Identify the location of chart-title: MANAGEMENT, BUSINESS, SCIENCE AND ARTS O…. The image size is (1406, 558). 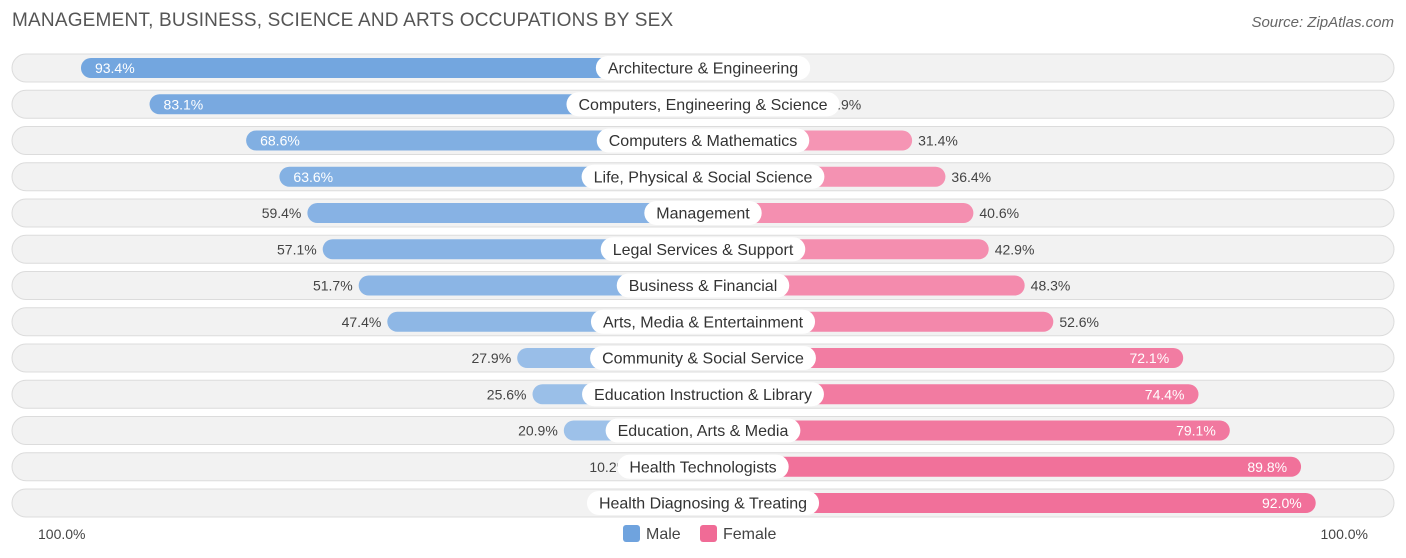
(343, 20).